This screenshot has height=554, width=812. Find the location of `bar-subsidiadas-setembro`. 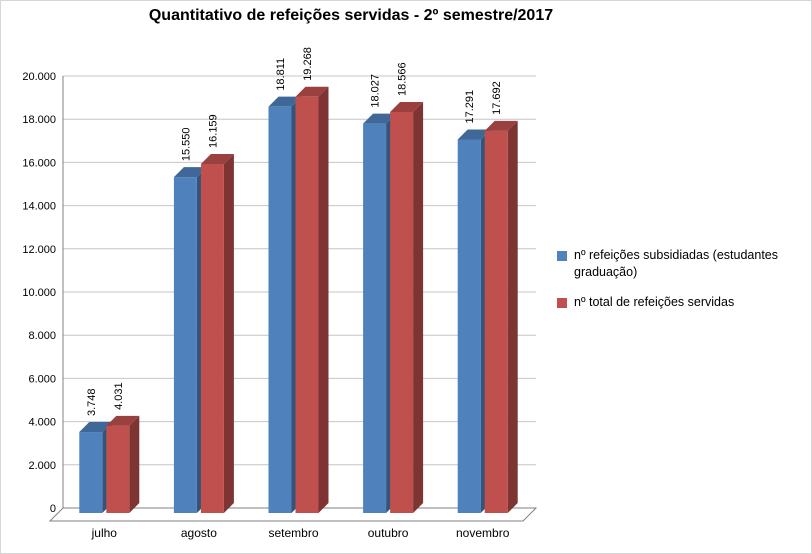

bar-subsidiadas-setembro is located at coordinates (280, 309).